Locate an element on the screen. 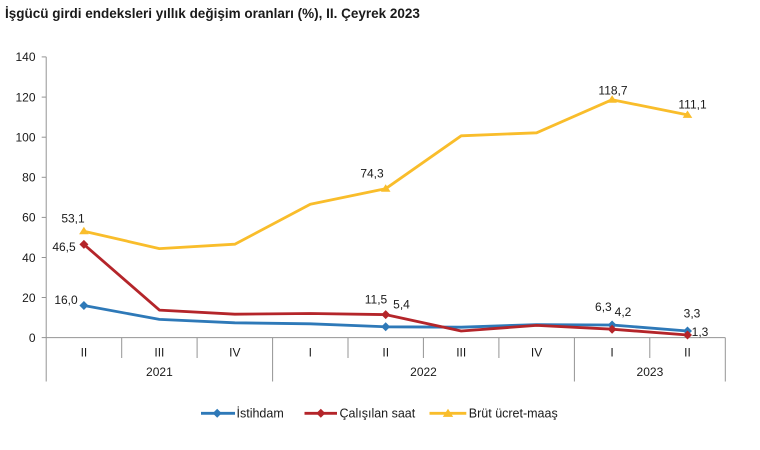 This screenshot has width=760, height=450. svg-text: İstihdam is located at coordinates (260, 414).